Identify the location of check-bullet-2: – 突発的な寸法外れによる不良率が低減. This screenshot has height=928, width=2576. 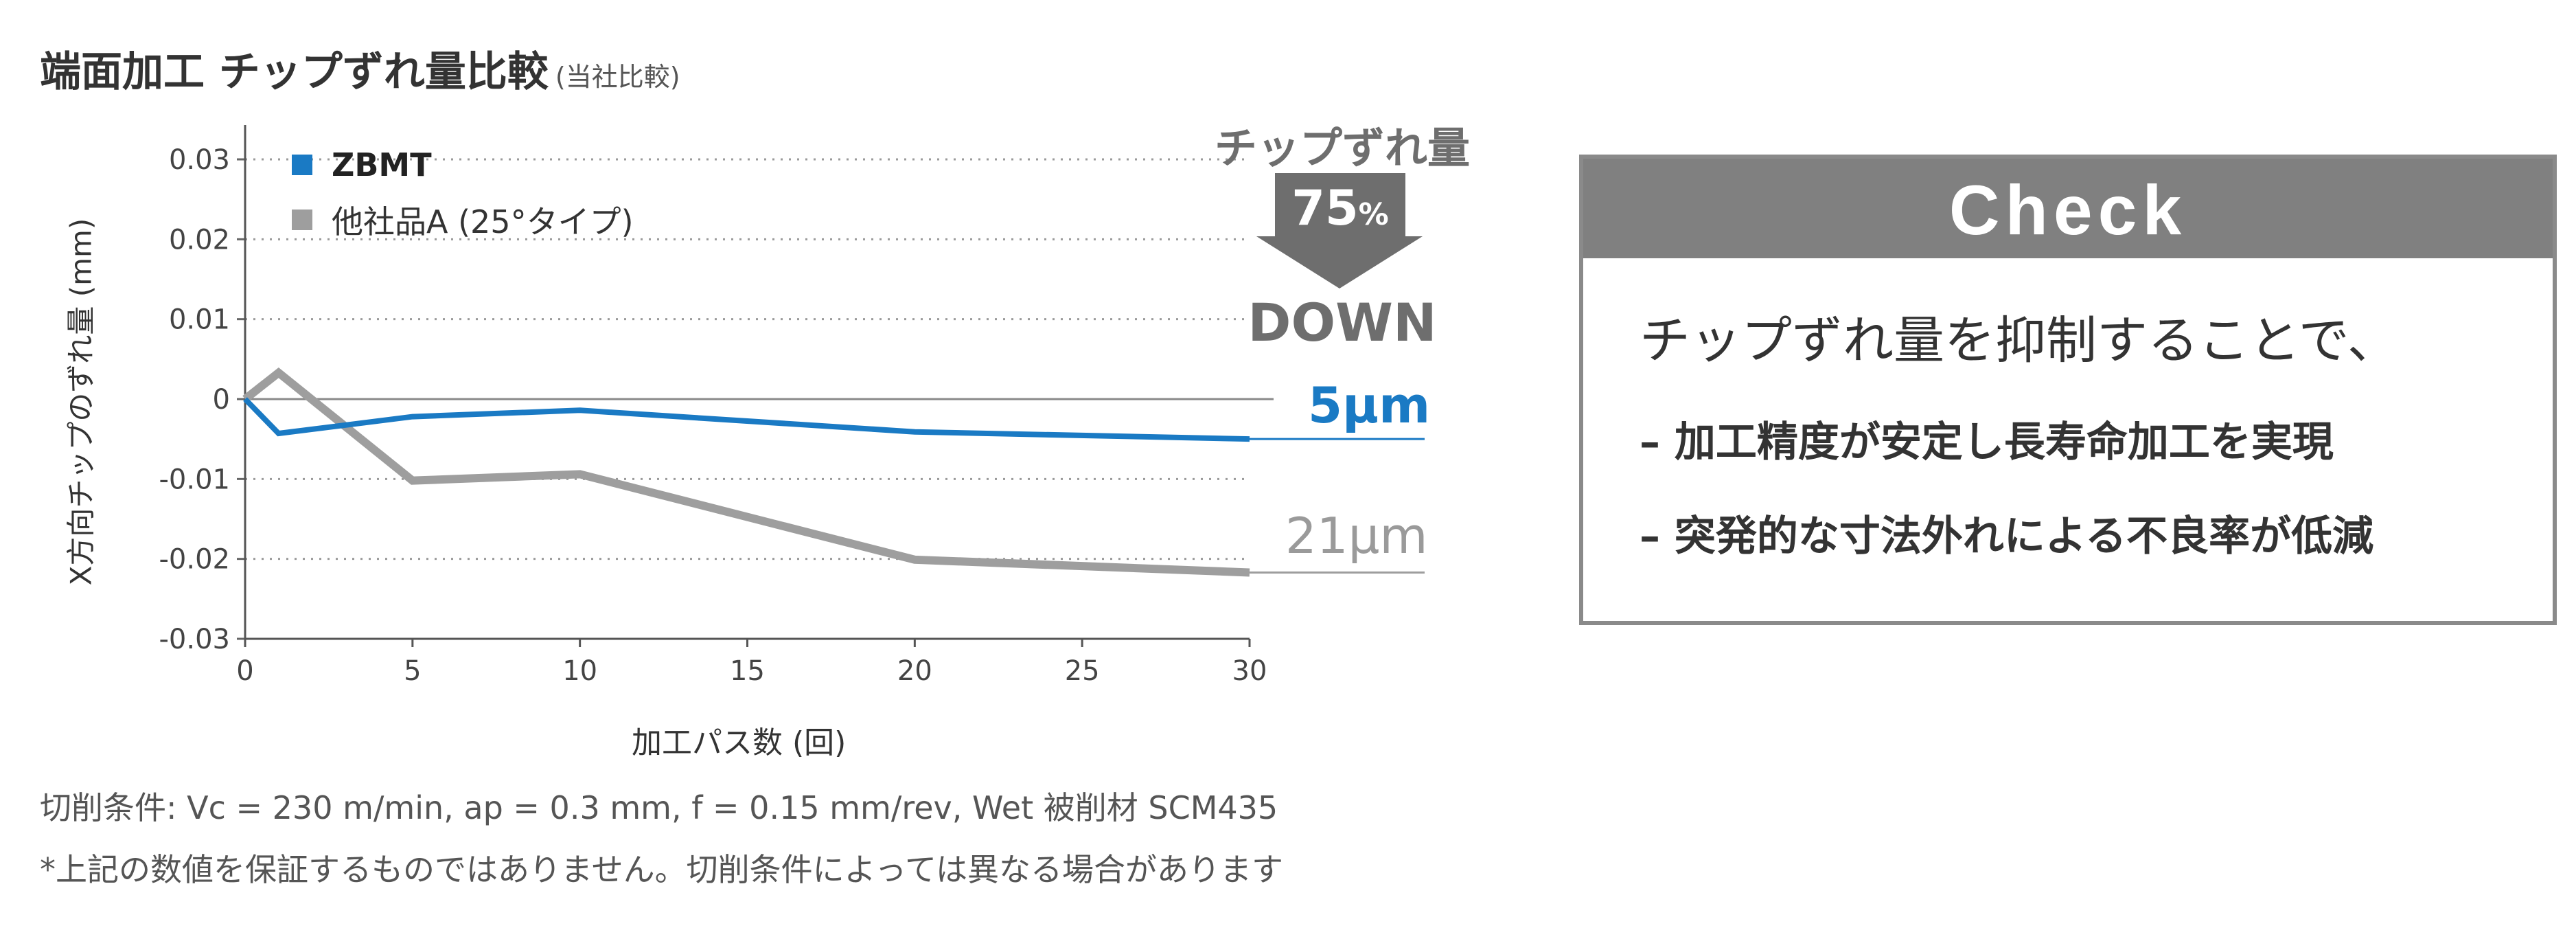
(2007, 536).